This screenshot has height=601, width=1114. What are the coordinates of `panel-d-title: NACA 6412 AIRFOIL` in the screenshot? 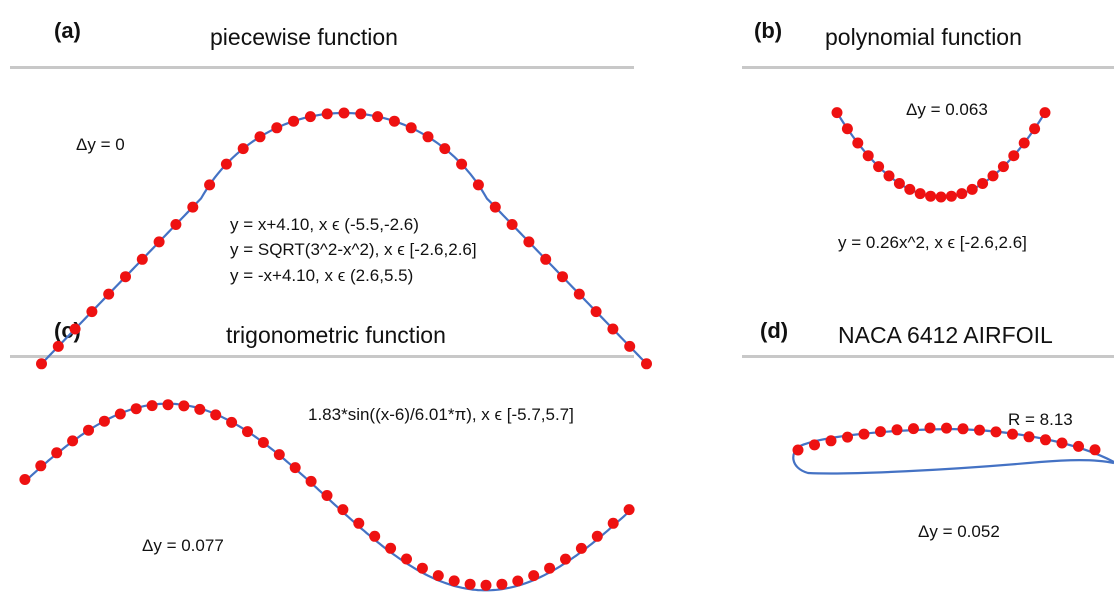 It's located at (945, 335).